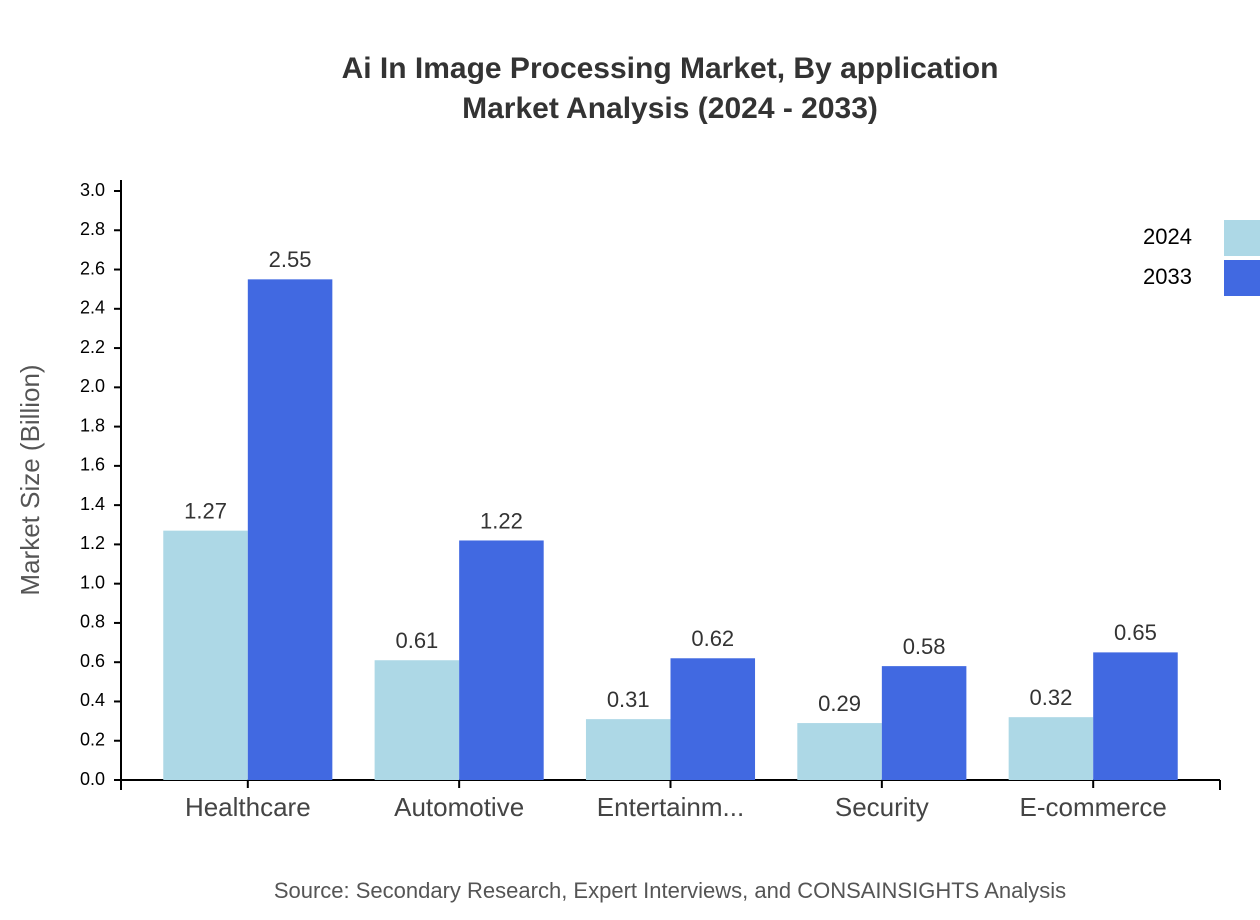 The height and width of the screenshot is (920, 1260). Describe the element at coordinates (30, 479) in the screenshot. I see `y-axis-title: Market Size (Billion)` at that location.